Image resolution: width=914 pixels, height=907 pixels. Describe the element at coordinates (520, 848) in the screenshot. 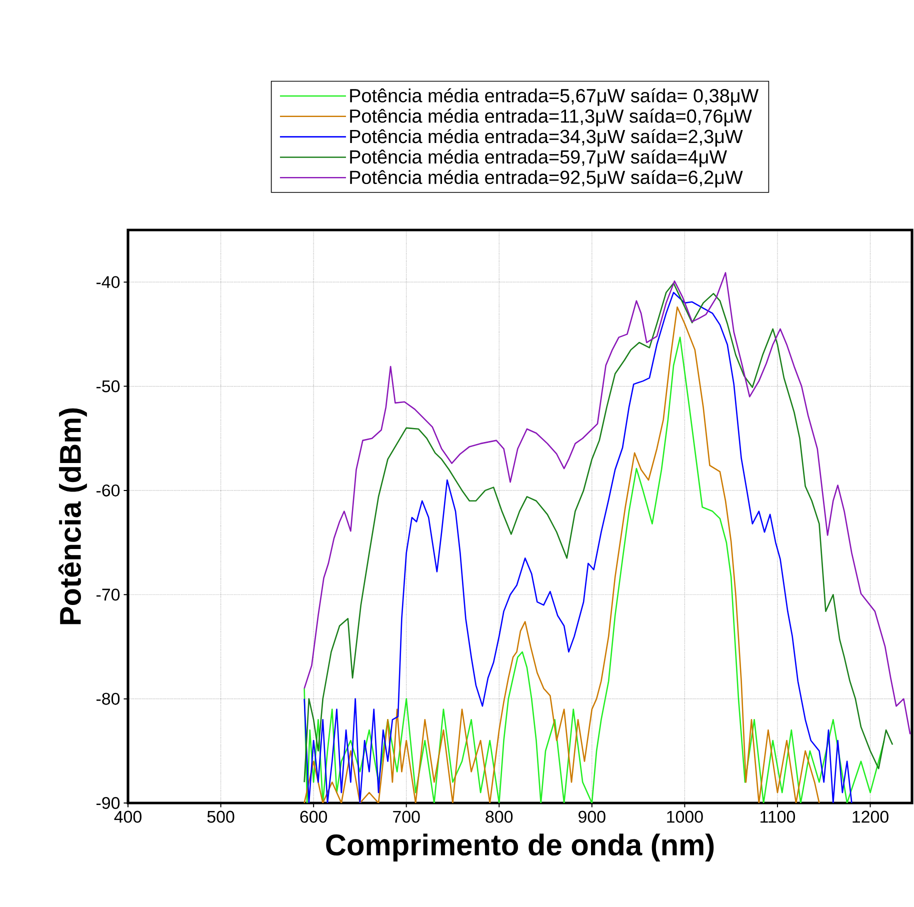

I see `x-axis-title: Comprimento de onda (nm)` at that location.